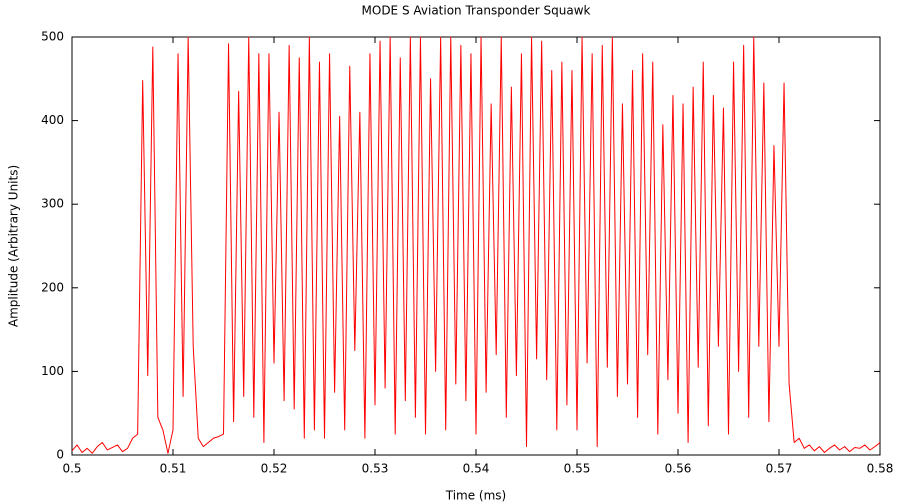 The width and height of the screenshot is (898, 504). What do you see at coordinates (375, 469) in the screenshot?
I see `x-tick-label: 0.53` at bounding box center [375, 469].